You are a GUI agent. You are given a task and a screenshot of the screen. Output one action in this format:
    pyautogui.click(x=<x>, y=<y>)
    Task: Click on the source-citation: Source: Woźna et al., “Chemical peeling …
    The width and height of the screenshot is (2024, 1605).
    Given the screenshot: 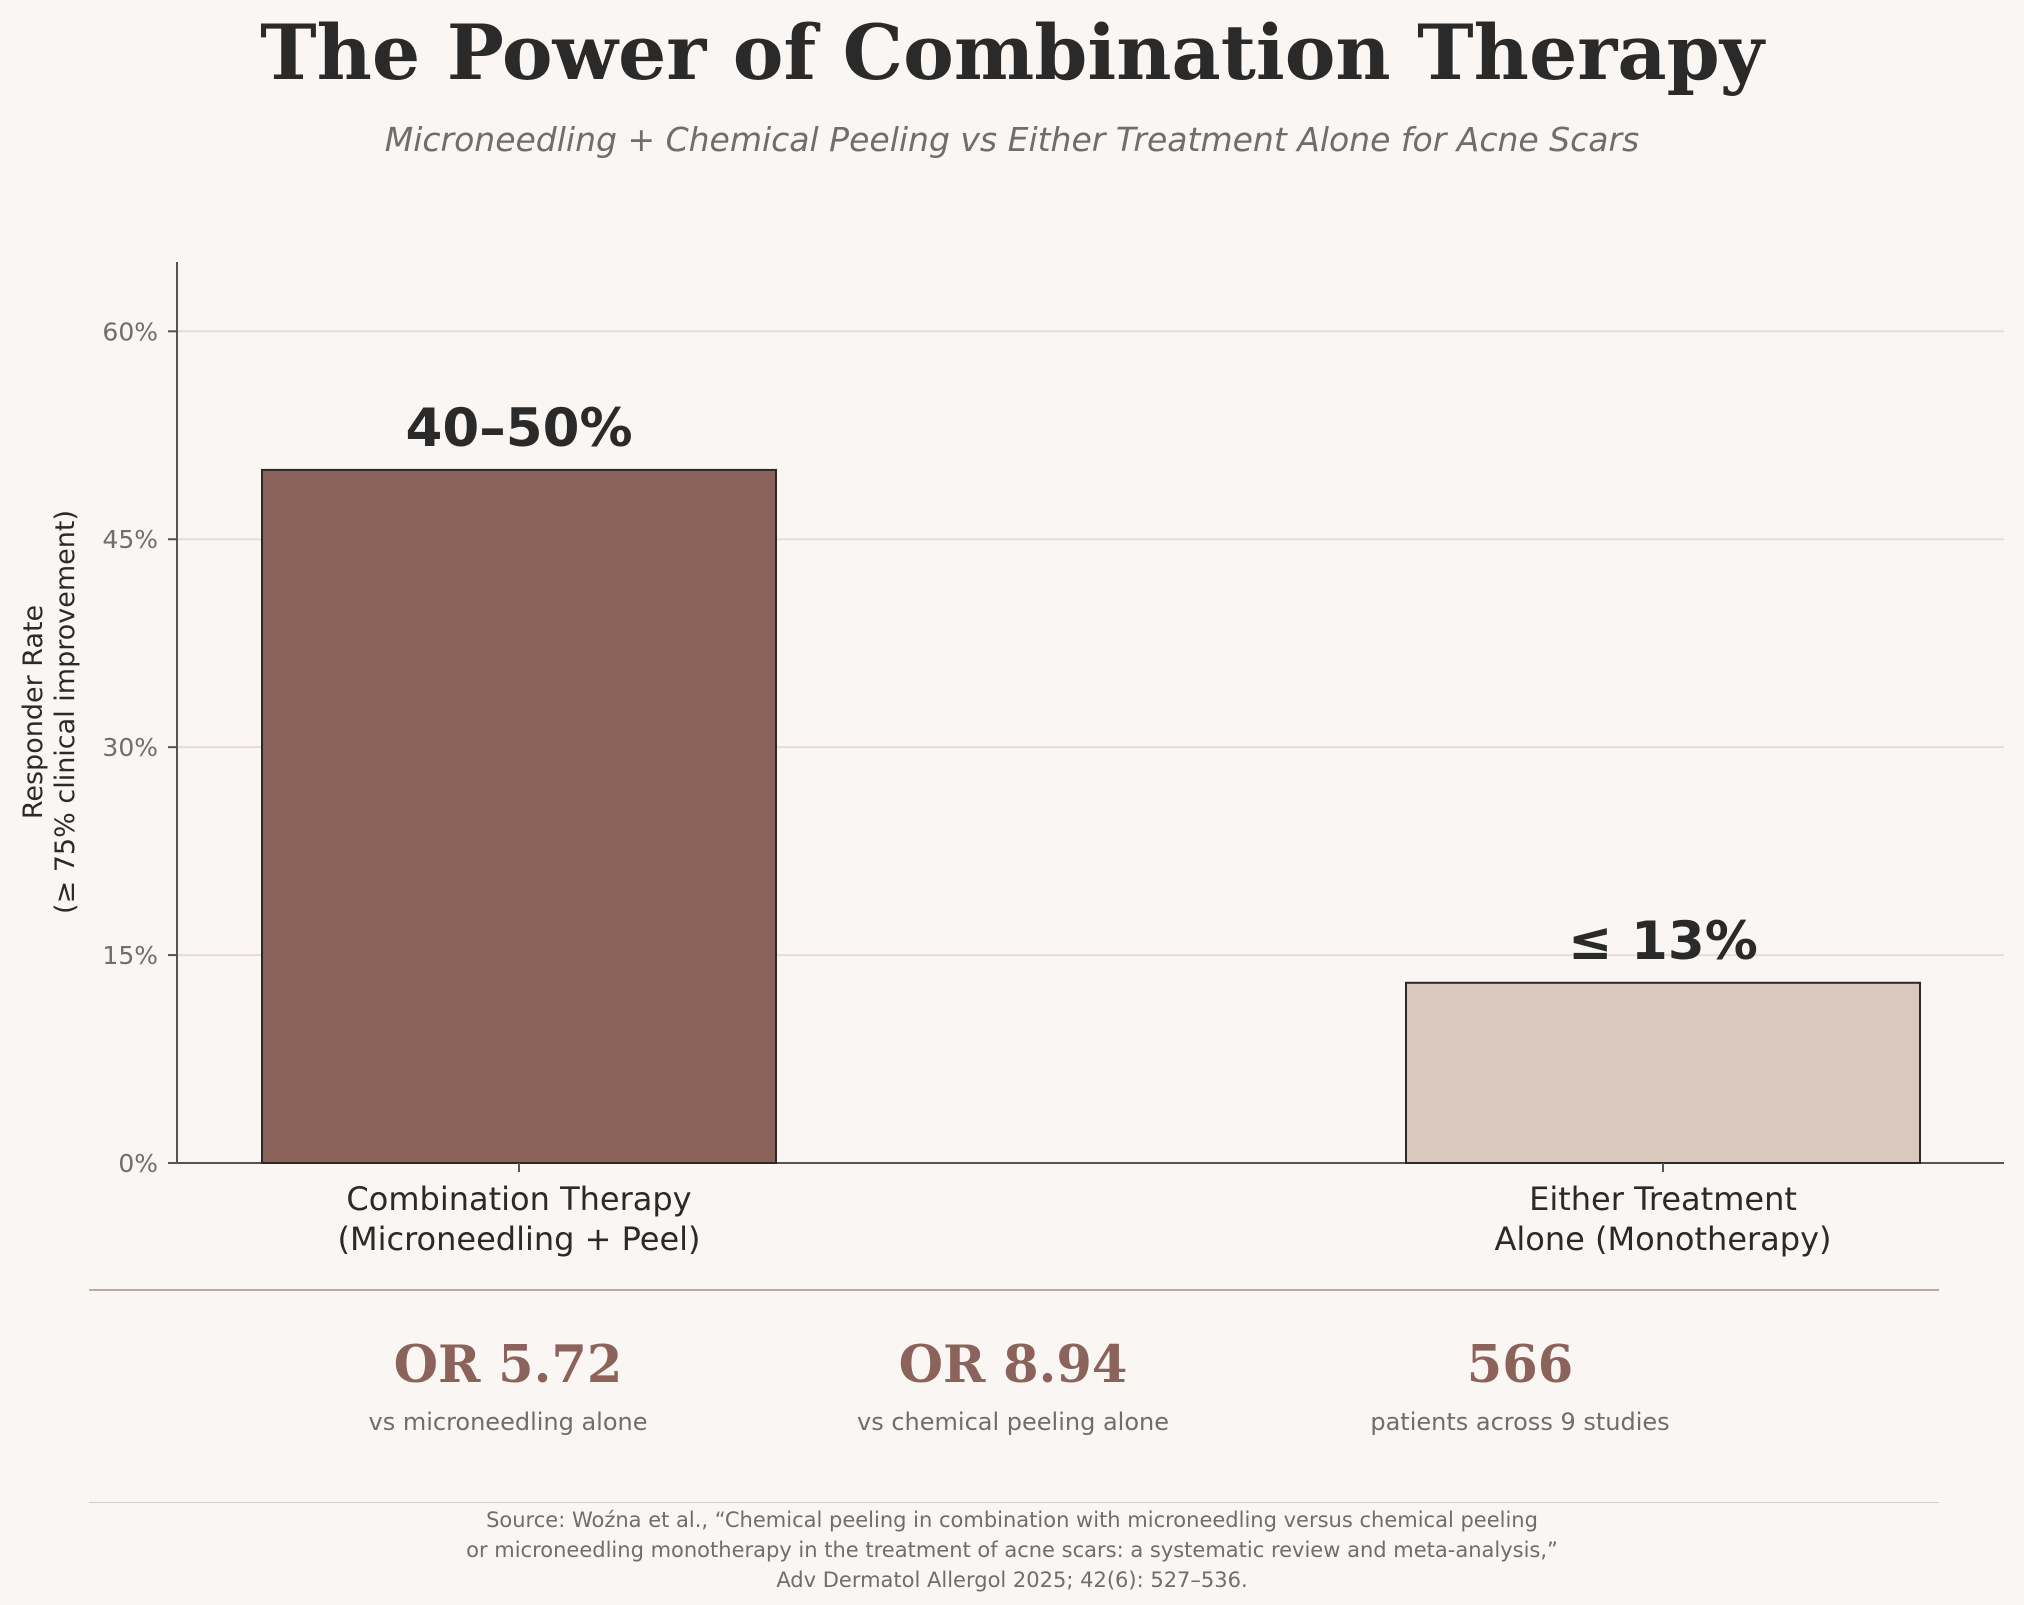 What is the action you would take?
    pyautogui.click(x=1012, y=1550)
    